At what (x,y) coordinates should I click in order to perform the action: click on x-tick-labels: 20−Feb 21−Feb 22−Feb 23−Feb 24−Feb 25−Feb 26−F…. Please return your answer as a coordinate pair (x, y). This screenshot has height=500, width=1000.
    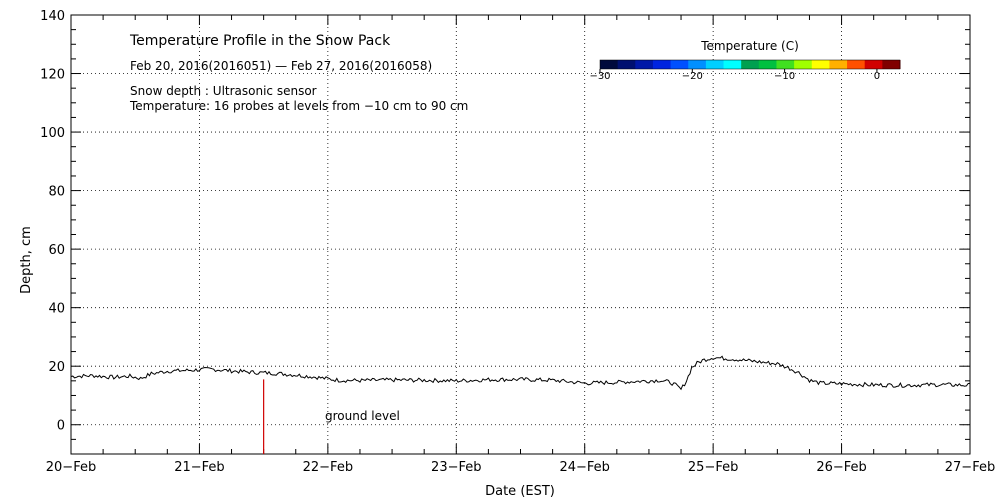
    Looking at the image, I should click on (520, 467).